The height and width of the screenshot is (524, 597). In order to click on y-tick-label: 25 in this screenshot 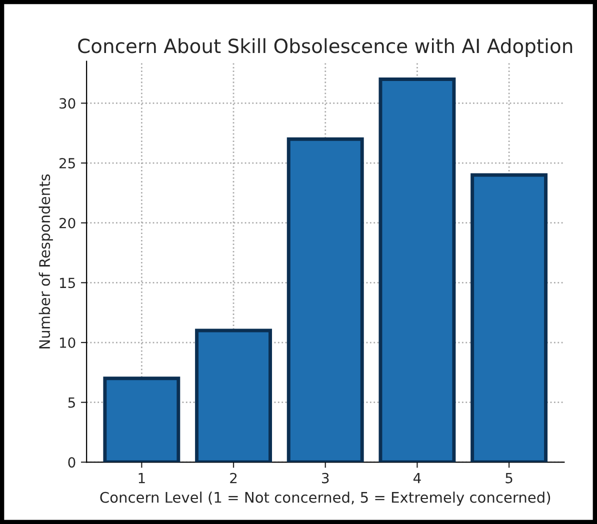, I will do `click(67, 163)`.